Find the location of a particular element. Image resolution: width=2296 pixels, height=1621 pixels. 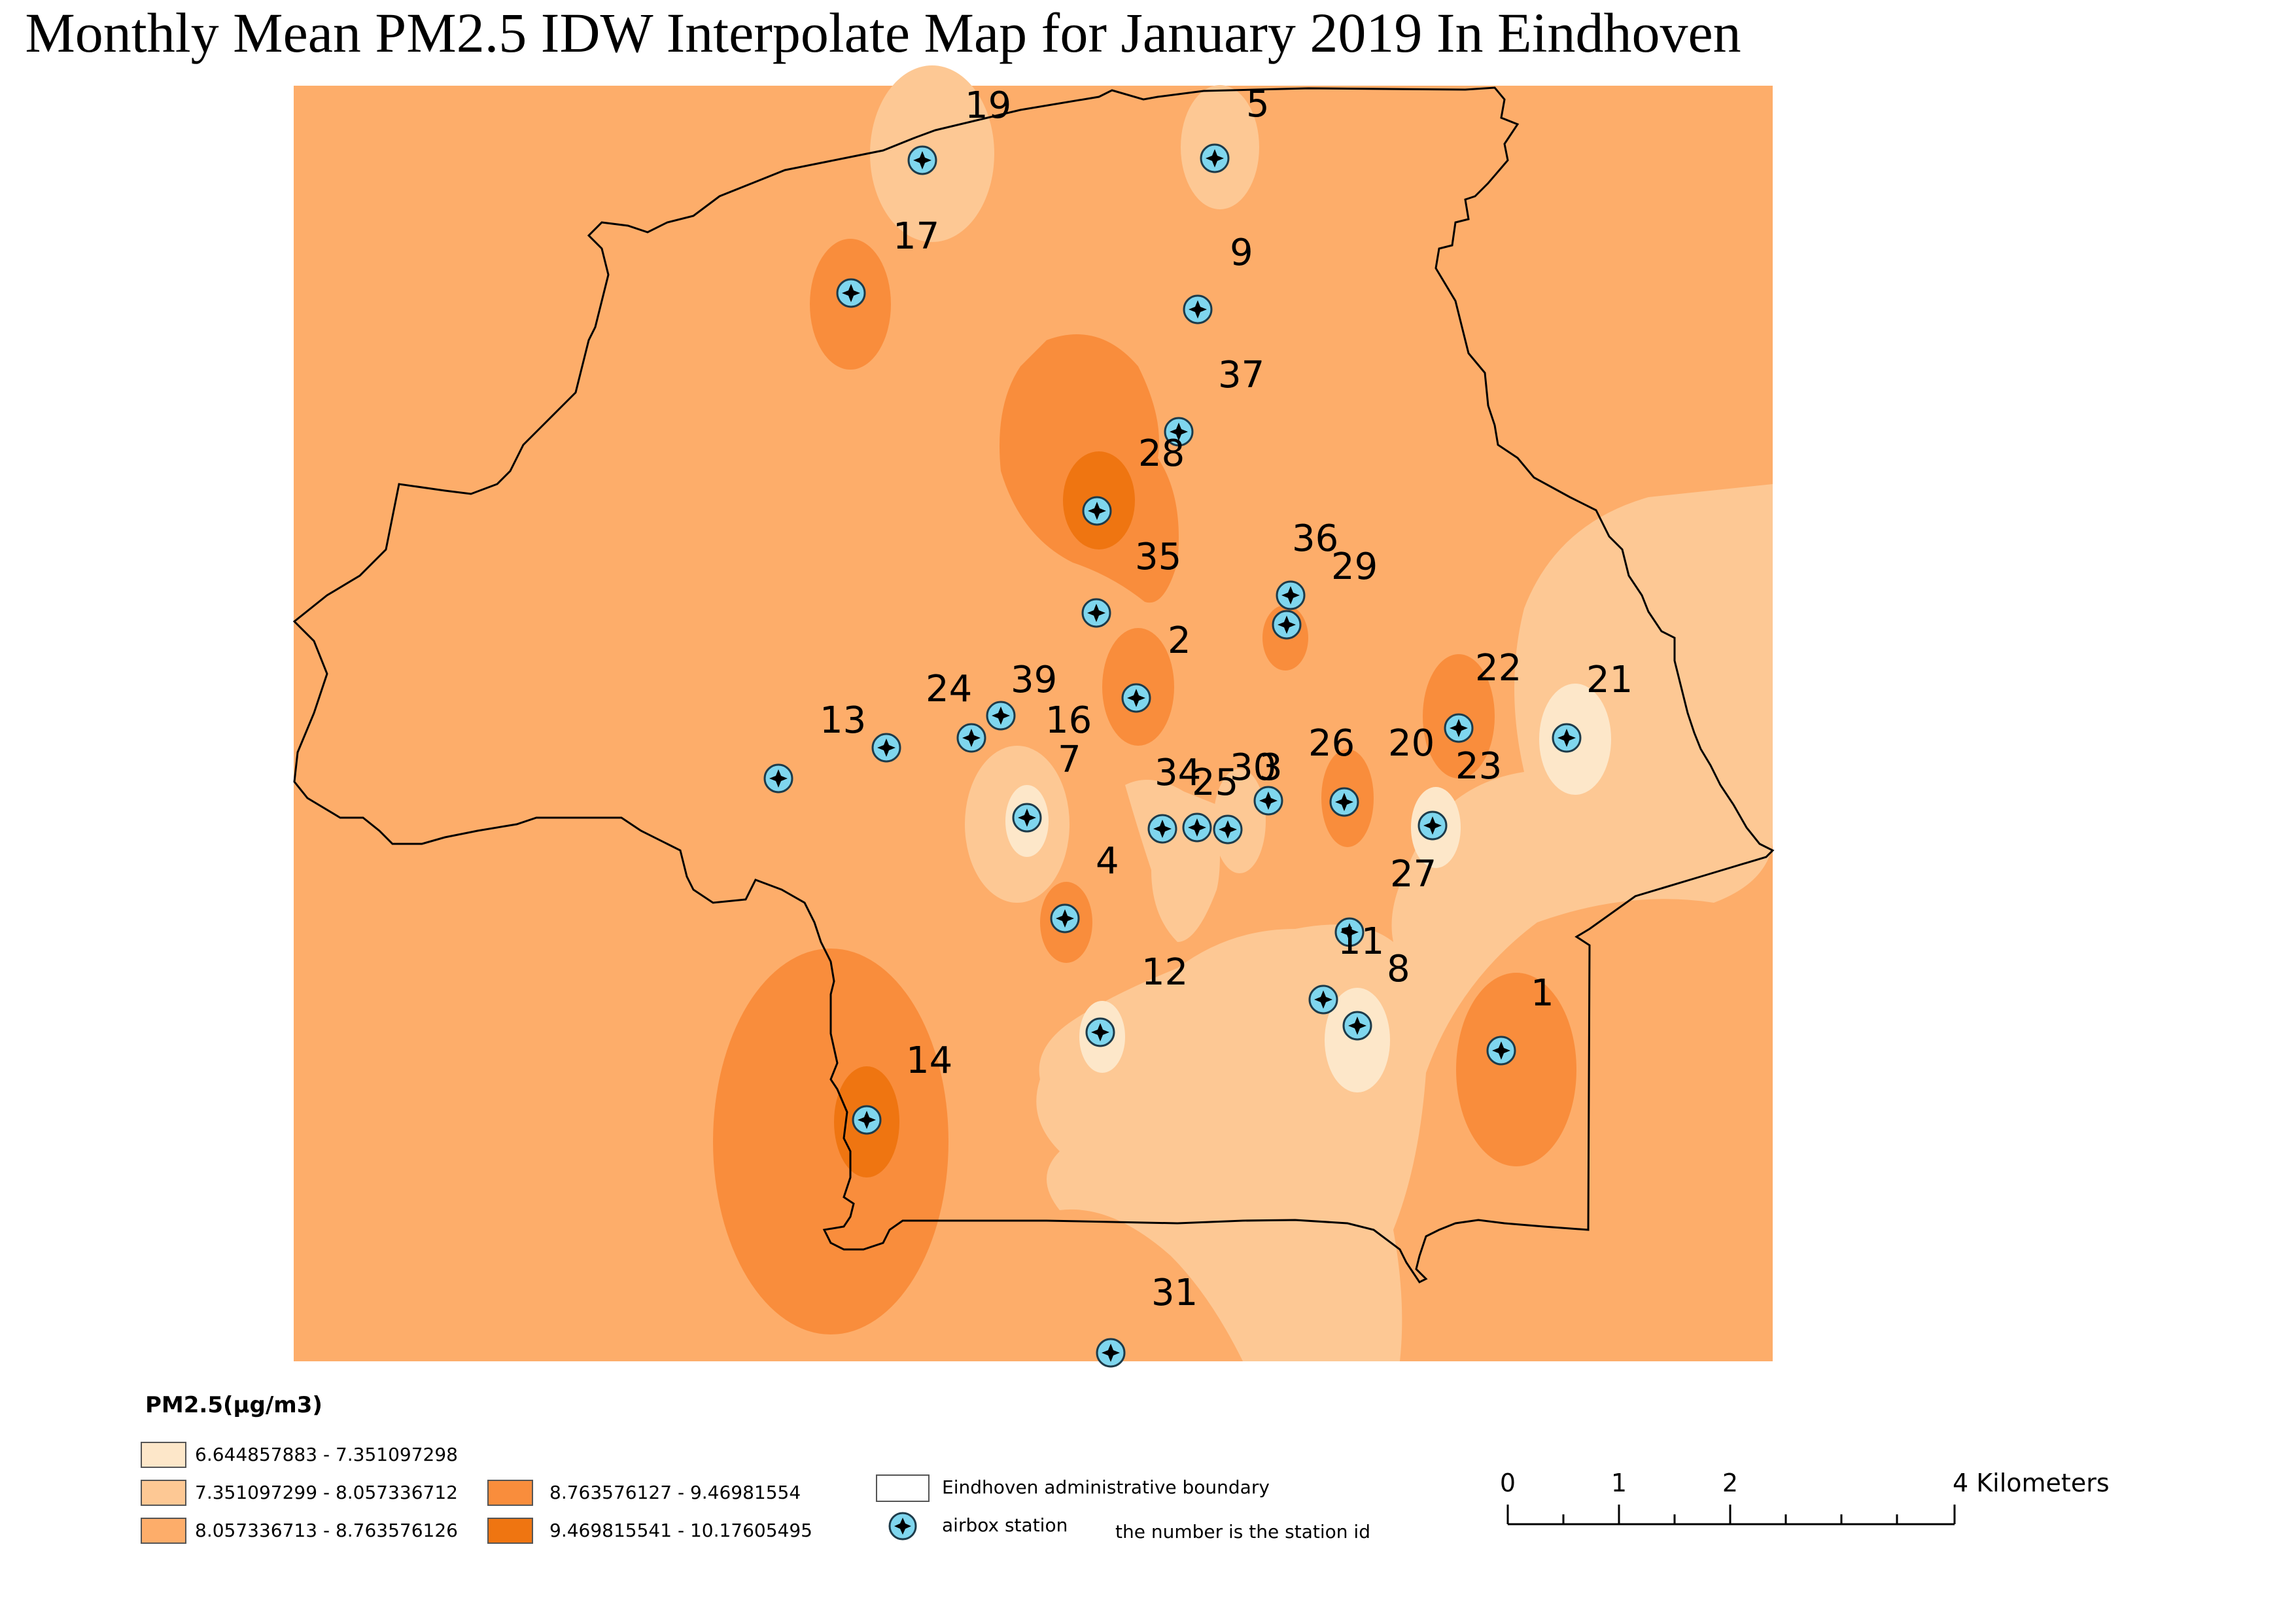

legend-station-label: airbox station is located at coordinates (1005, 1525).